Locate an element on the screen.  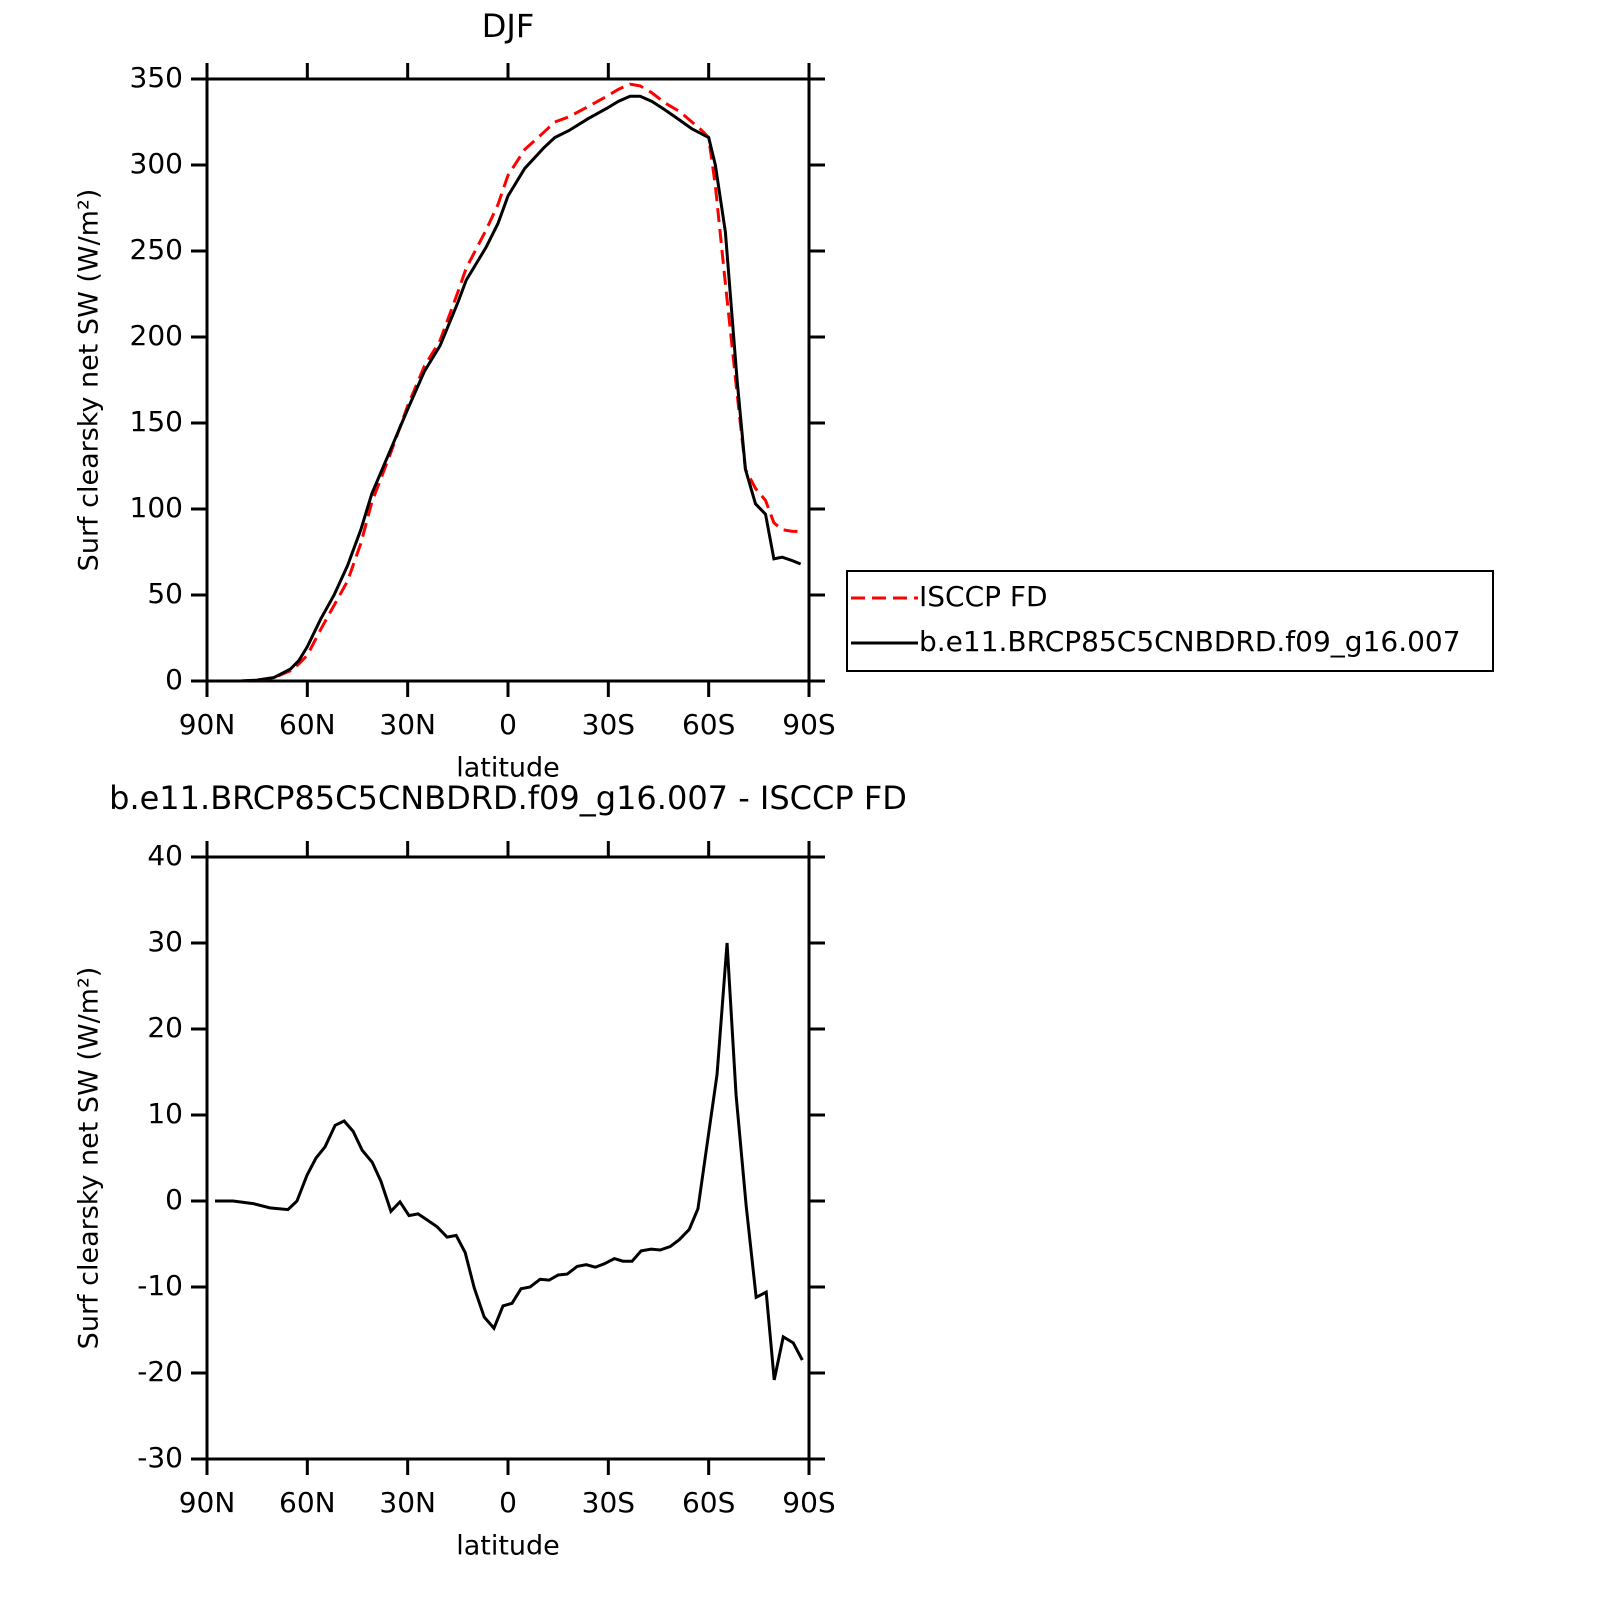
legend-box is located at coordinates (1170, 621).